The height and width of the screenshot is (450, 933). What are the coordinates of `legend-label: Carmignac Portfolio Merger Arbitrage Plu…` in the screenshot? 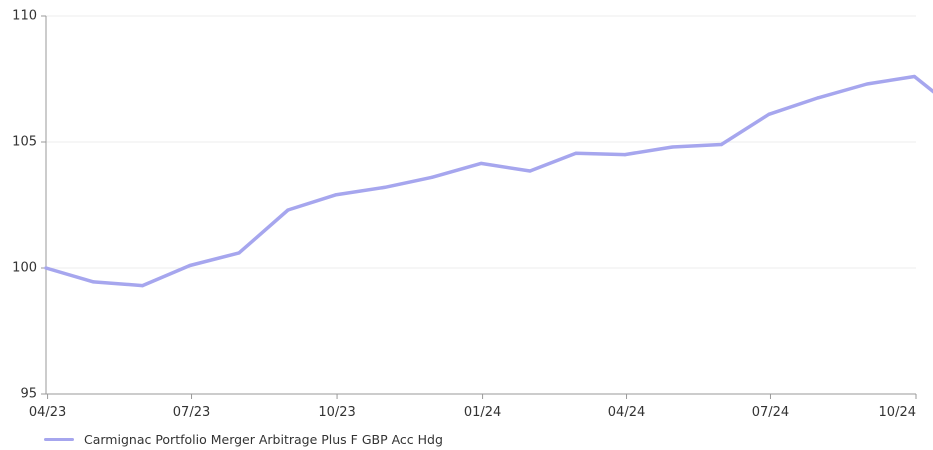 It's located at (263, 439).